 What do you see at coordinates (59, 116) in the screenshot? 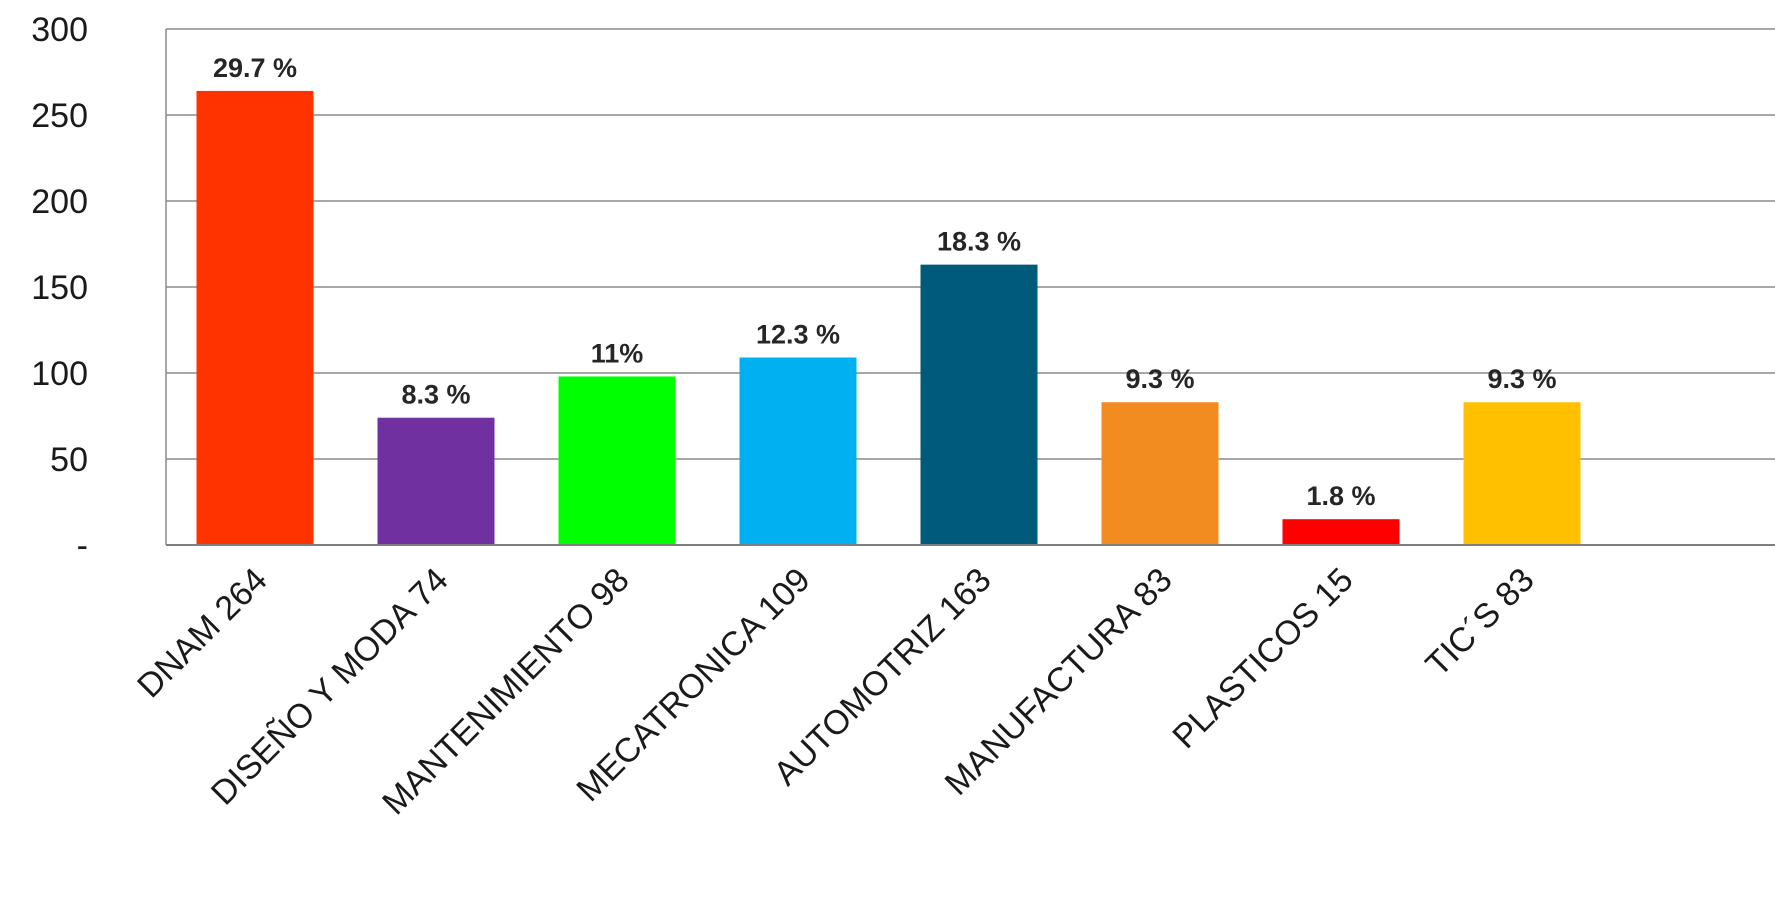
I see `y-tick-label: 250` at bounding box center [59, 116].